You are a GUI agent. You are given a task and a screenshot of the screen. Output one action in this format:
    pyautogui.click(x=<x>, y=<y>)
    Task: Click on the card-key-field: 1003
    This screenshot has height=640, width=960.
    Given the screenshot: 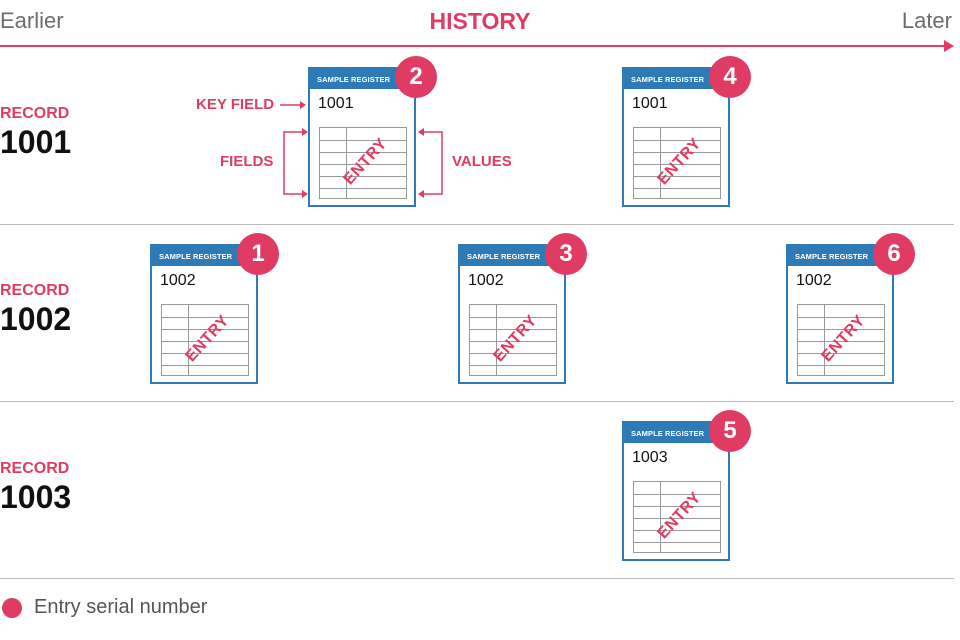 What is the action you would take?
    pyautogui.click(x=650, y=457)
    